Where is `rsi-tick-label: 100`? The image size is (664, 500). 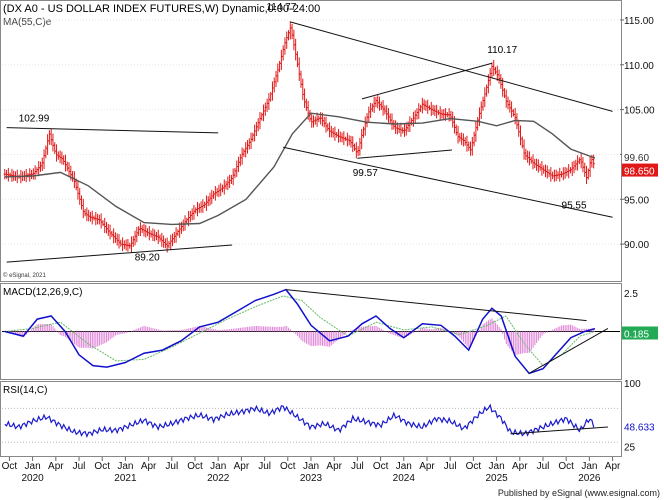 rsi-tick-label: 100 is located at coordinates (632, 384).